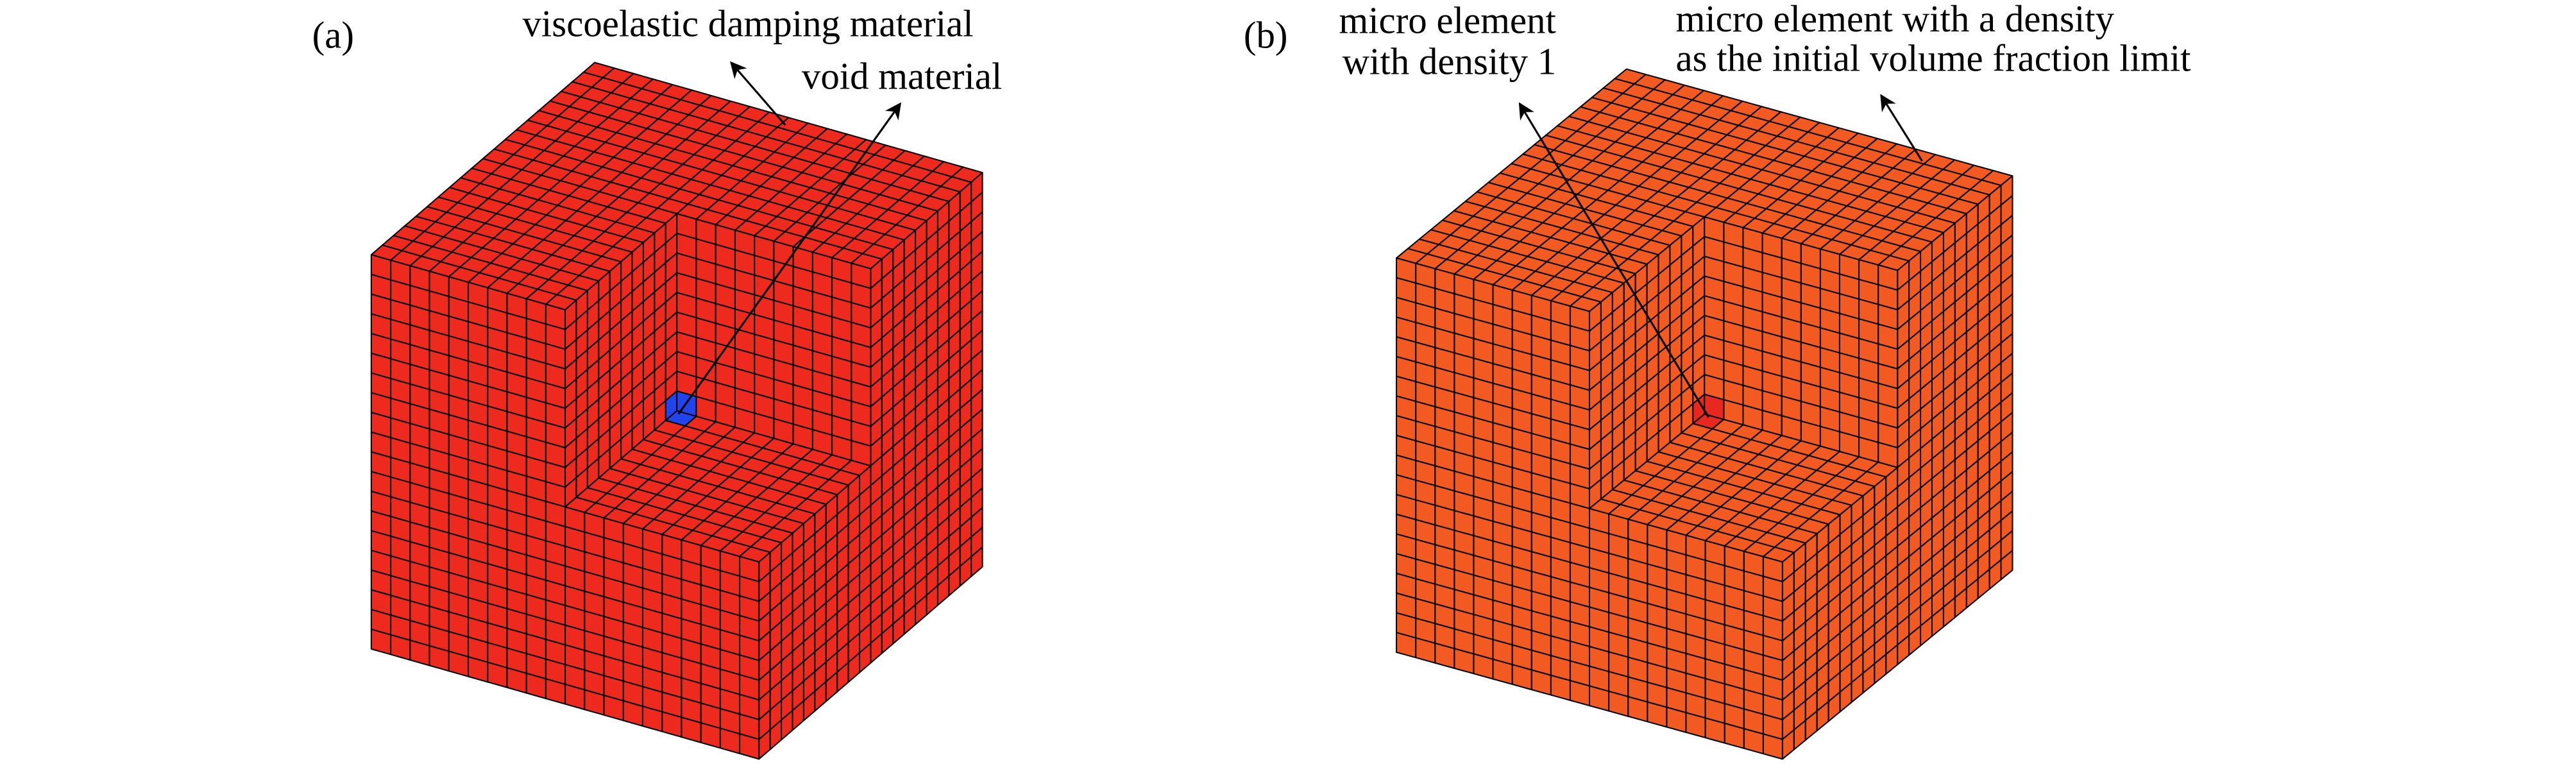  What do you see at coordinates (333, 35) in the screenshot?
I see `panel-label: (a)` at bounding box center [333, 35].